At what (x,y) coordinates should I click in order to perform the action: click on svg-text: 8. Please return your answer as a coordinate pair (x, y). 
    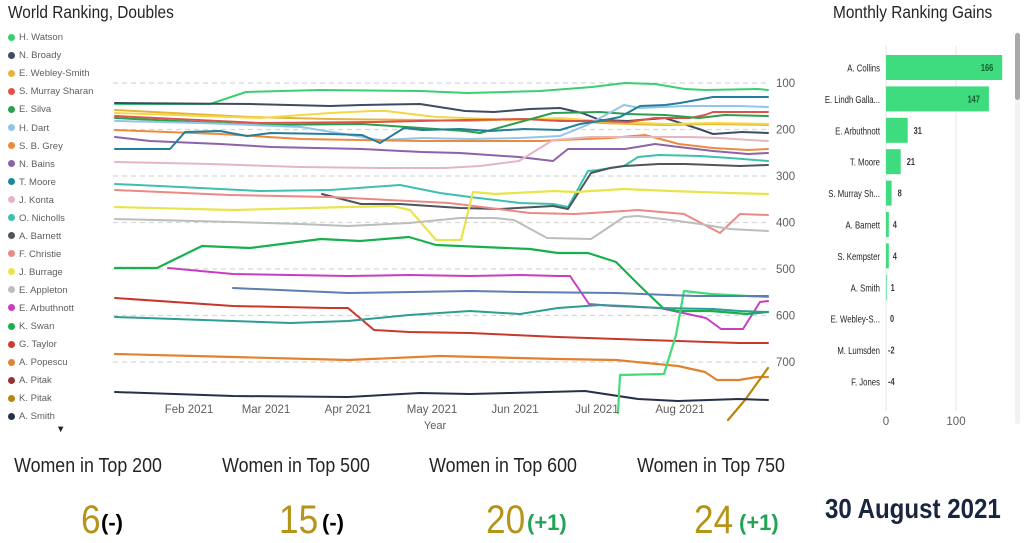
    Looking at the image, I should click on (900, 193).